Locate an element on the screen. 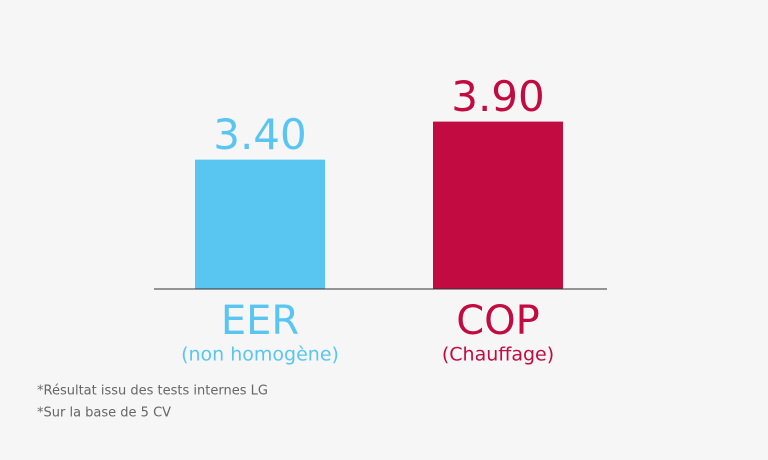 The width and height of the screenshot is (768, 460). category-label: COP is located at coordinates (498, 321).